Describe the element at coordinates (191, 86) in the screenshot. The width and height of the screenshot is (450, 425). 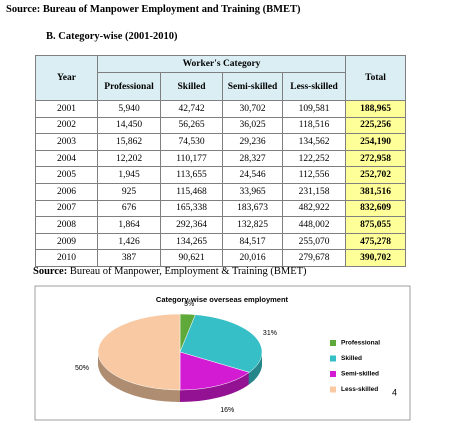
I see `category-header: Skilled` at that location.